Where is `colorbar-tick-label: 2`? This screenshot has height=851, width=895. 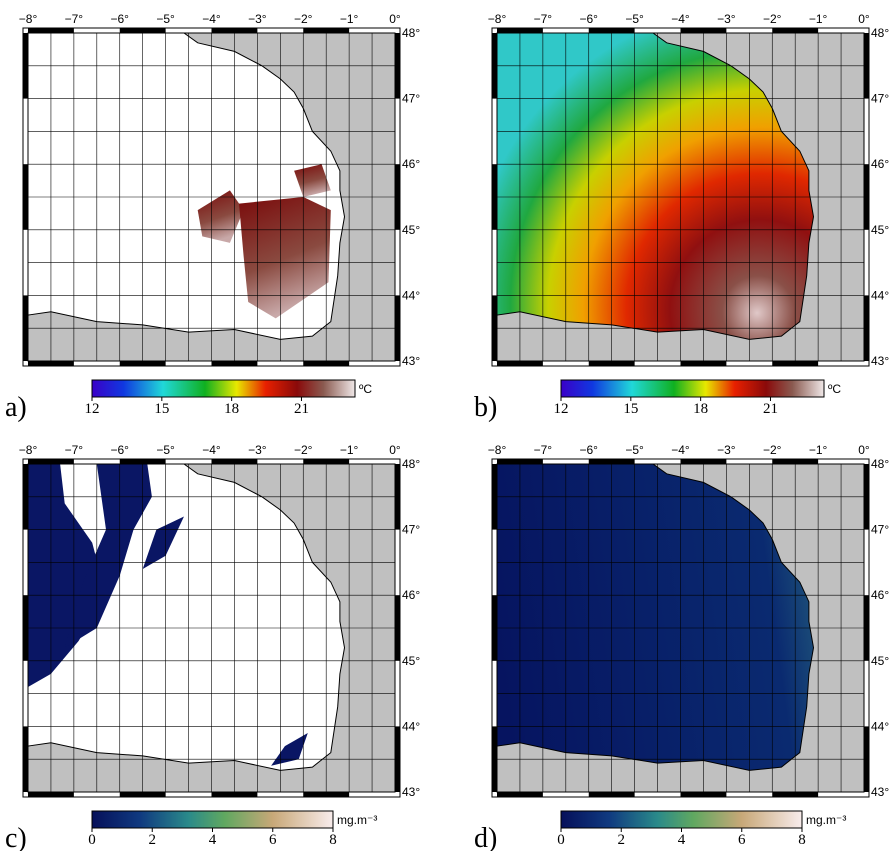 colorbar-tick-label: 2 is located at coordinates (622, 840).